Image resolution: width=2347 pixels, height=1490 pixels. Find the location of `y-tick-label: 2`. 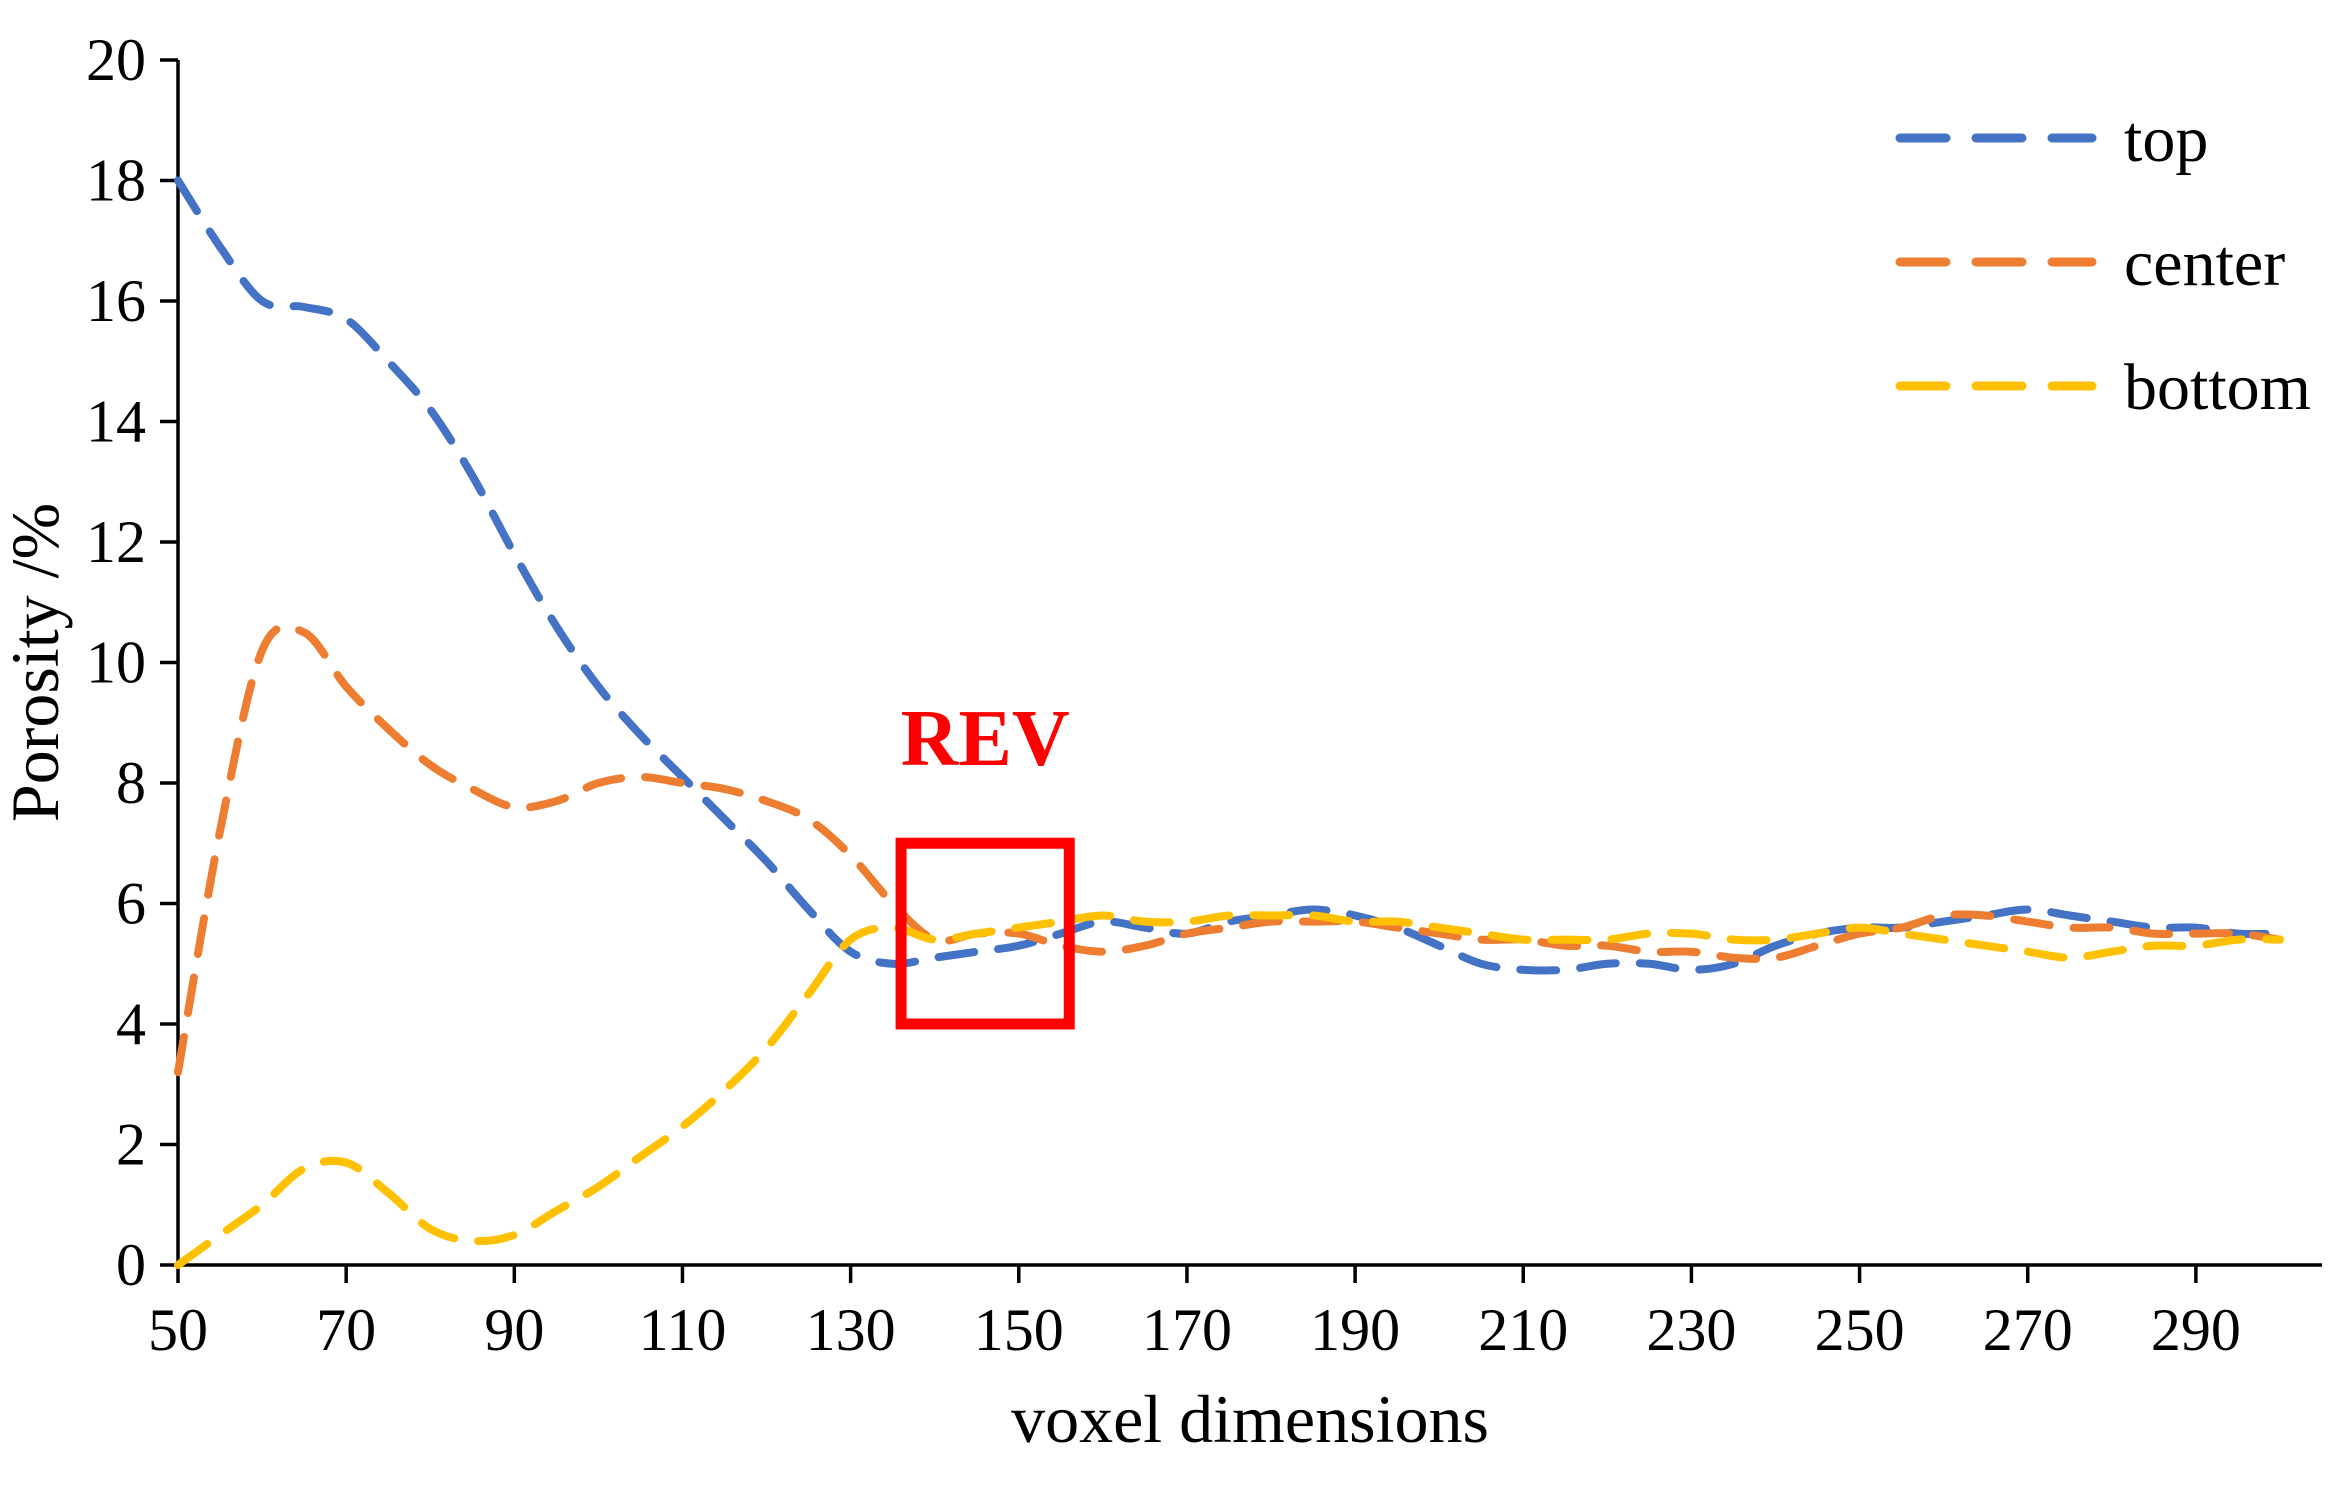

y-tick-label: 2 is located at coordinates (131, 1145).